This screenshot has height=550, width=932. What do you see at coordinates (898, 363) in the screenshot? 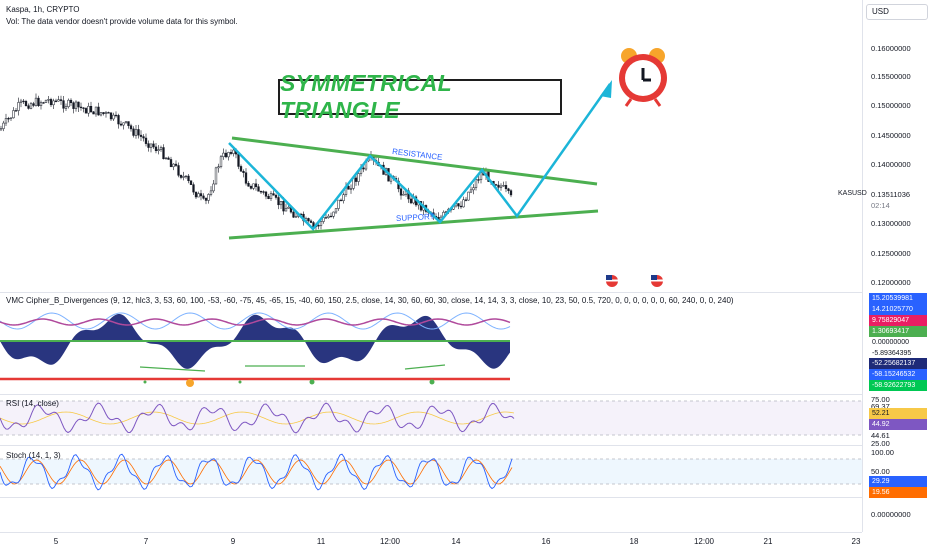
I see `vmc-value-tag: -52.25682137` at bounding box center [898, 363].